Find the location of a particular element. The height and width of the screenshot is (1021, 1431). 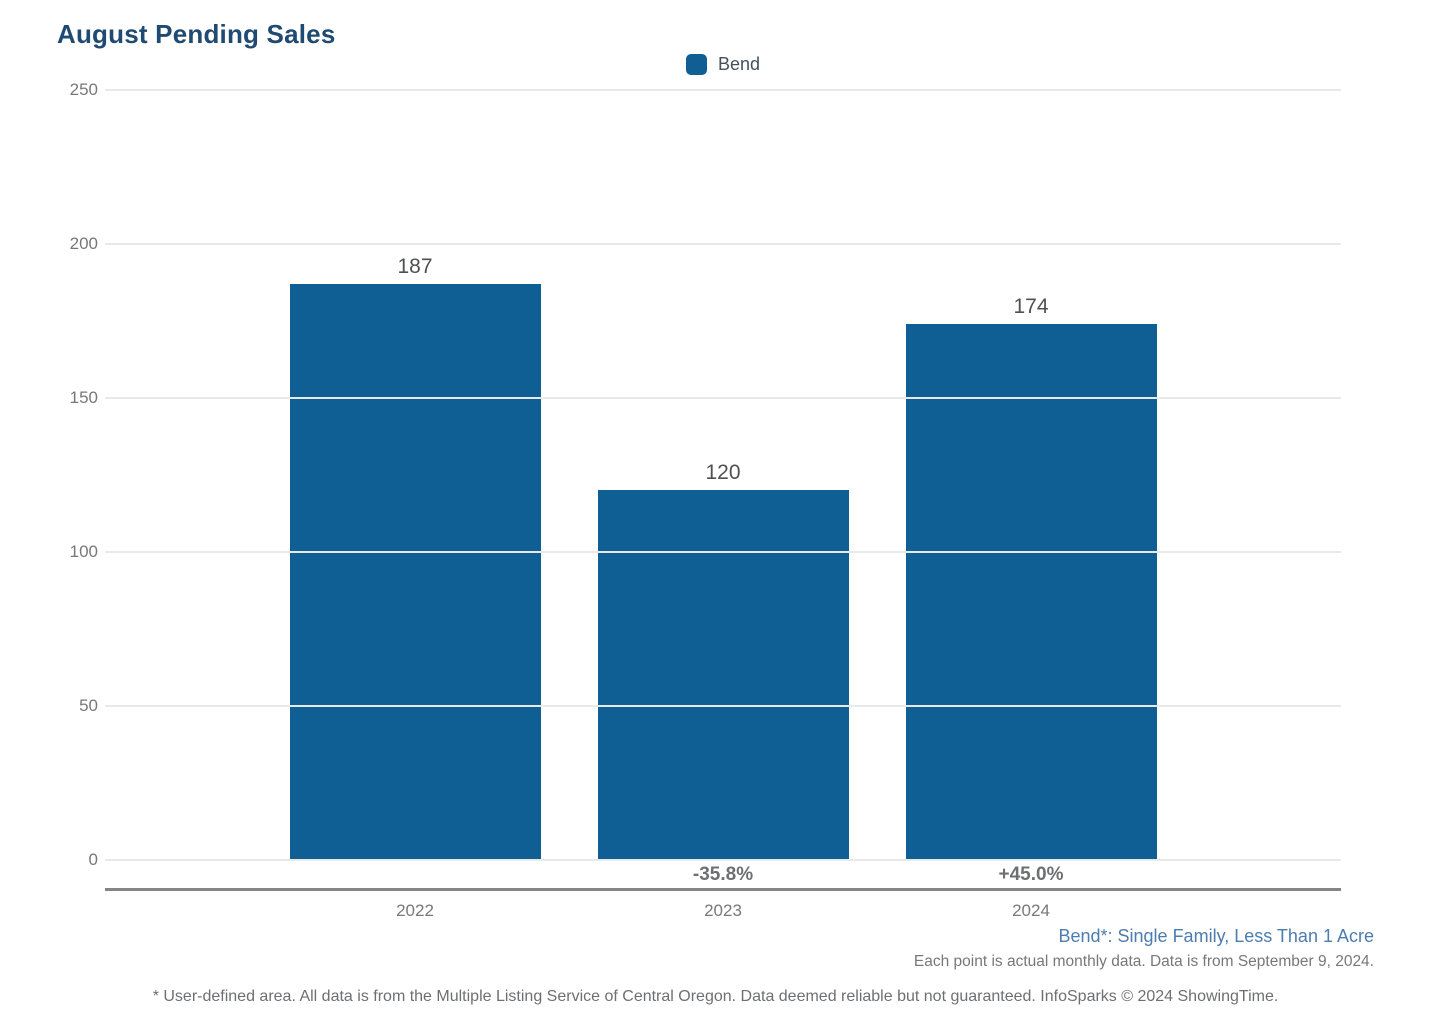

x-axis-label: 2023 is located at coordinates (723, 910).